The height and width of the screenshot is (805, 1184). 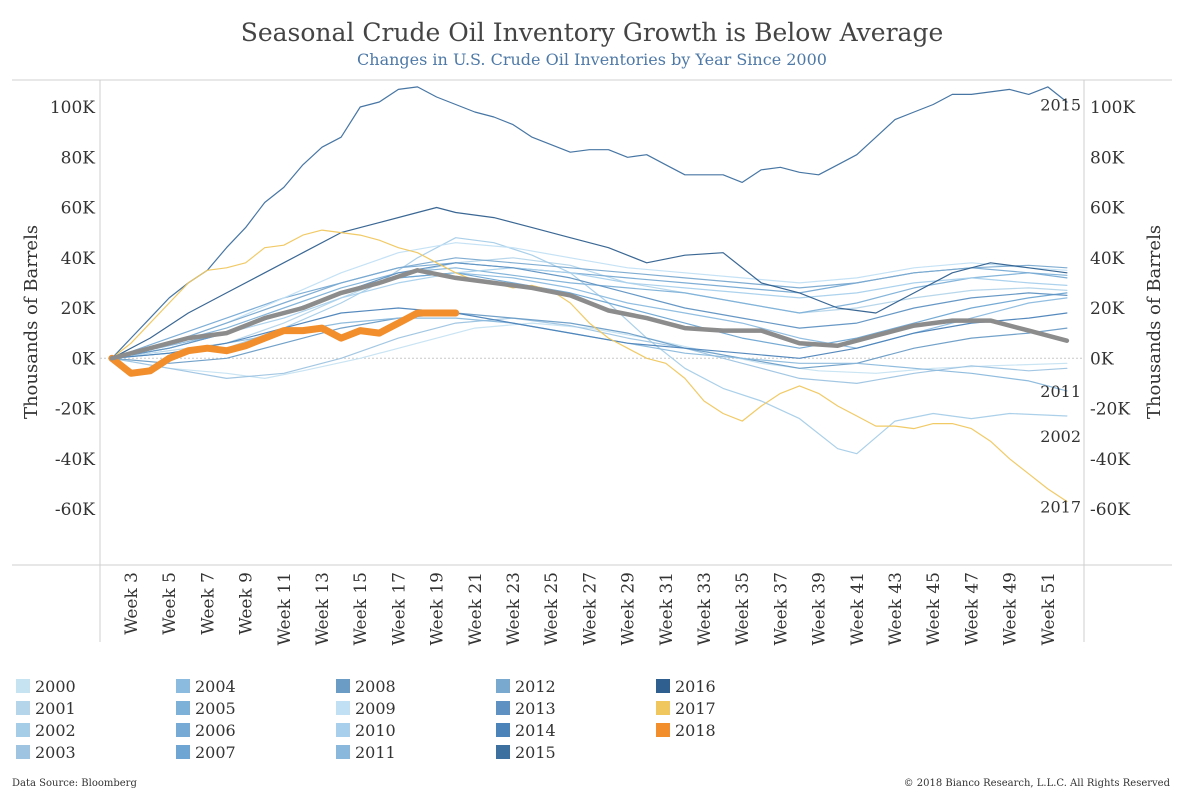 What do you see at coordinates (208, 603) in the screenshot?
I see `x-tick-label: Week 7` at bounding box center [208, 603].